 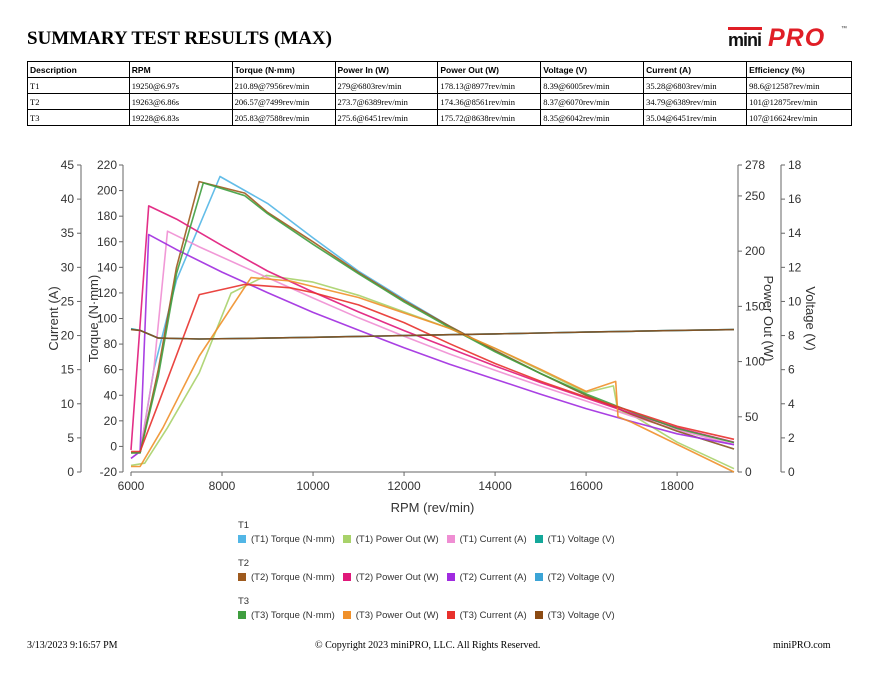 I want to click on minipro-logo: mini PRO ™, so click(x=788, y=38).